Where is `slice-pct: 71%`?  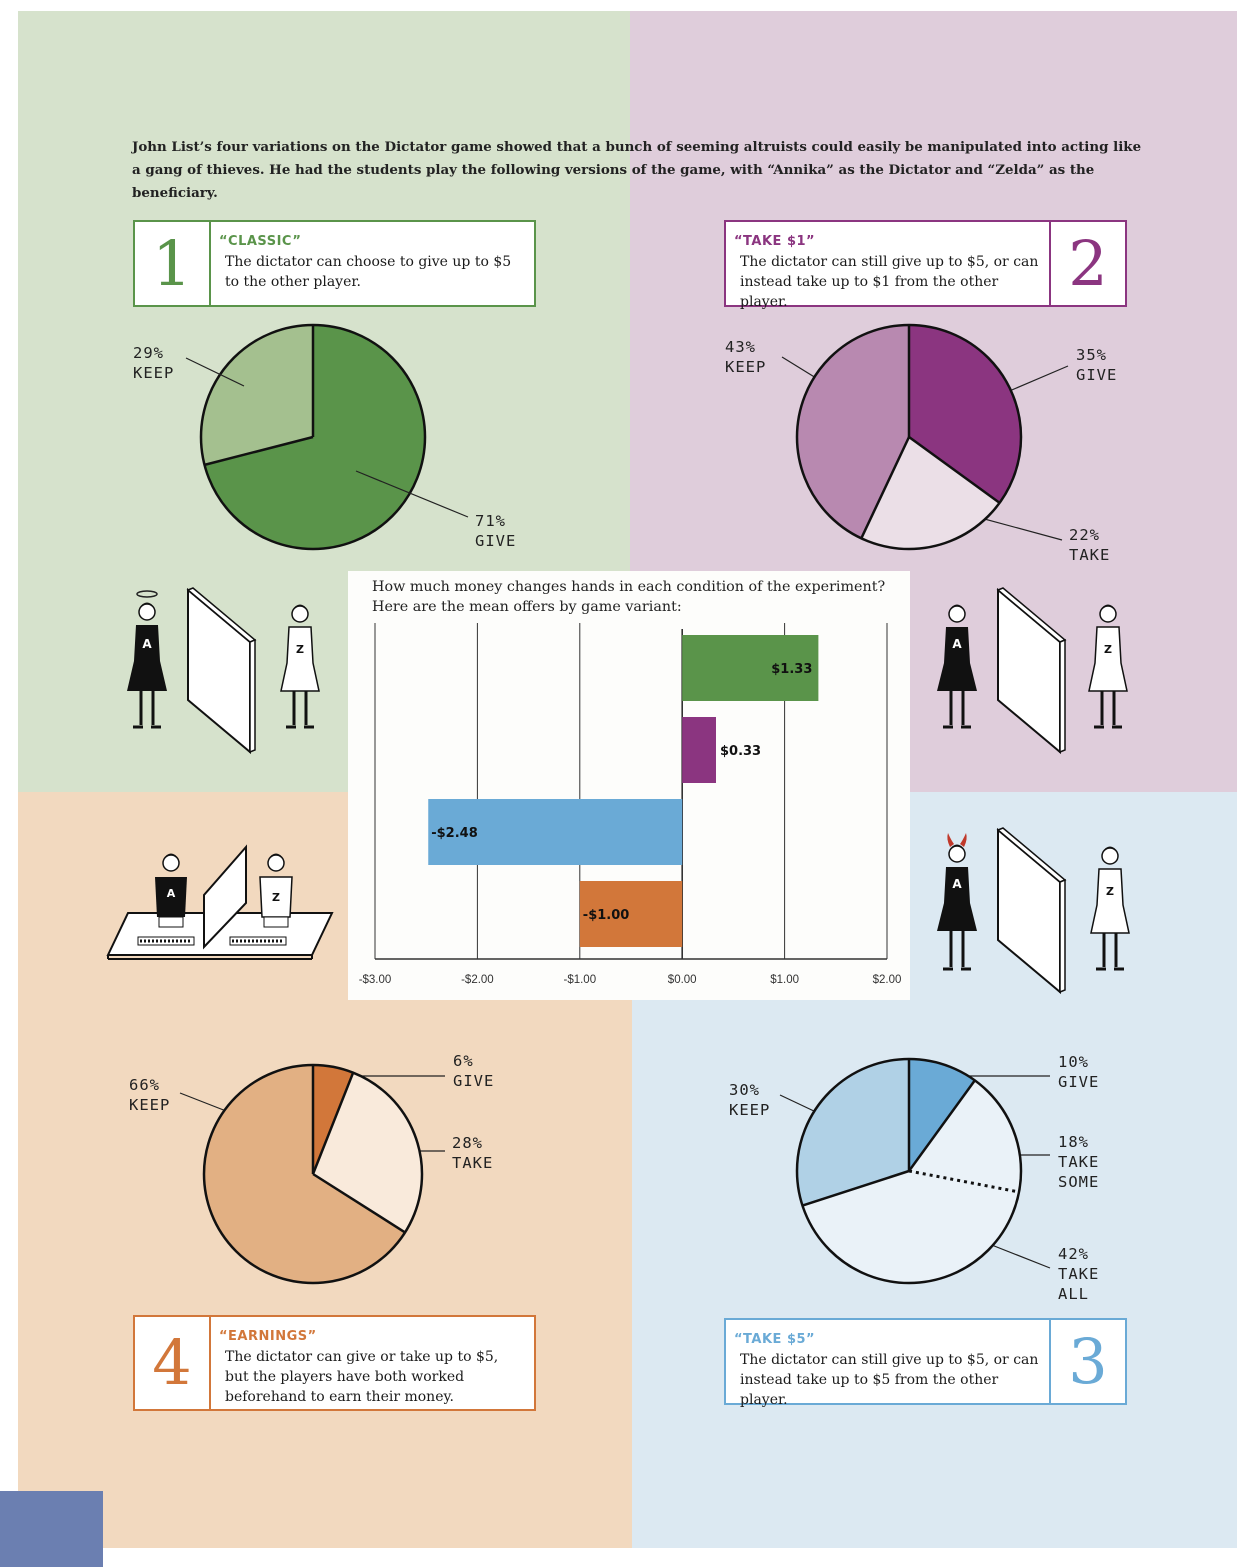
slice-pct: 71% is located at coordinates (490, 521).